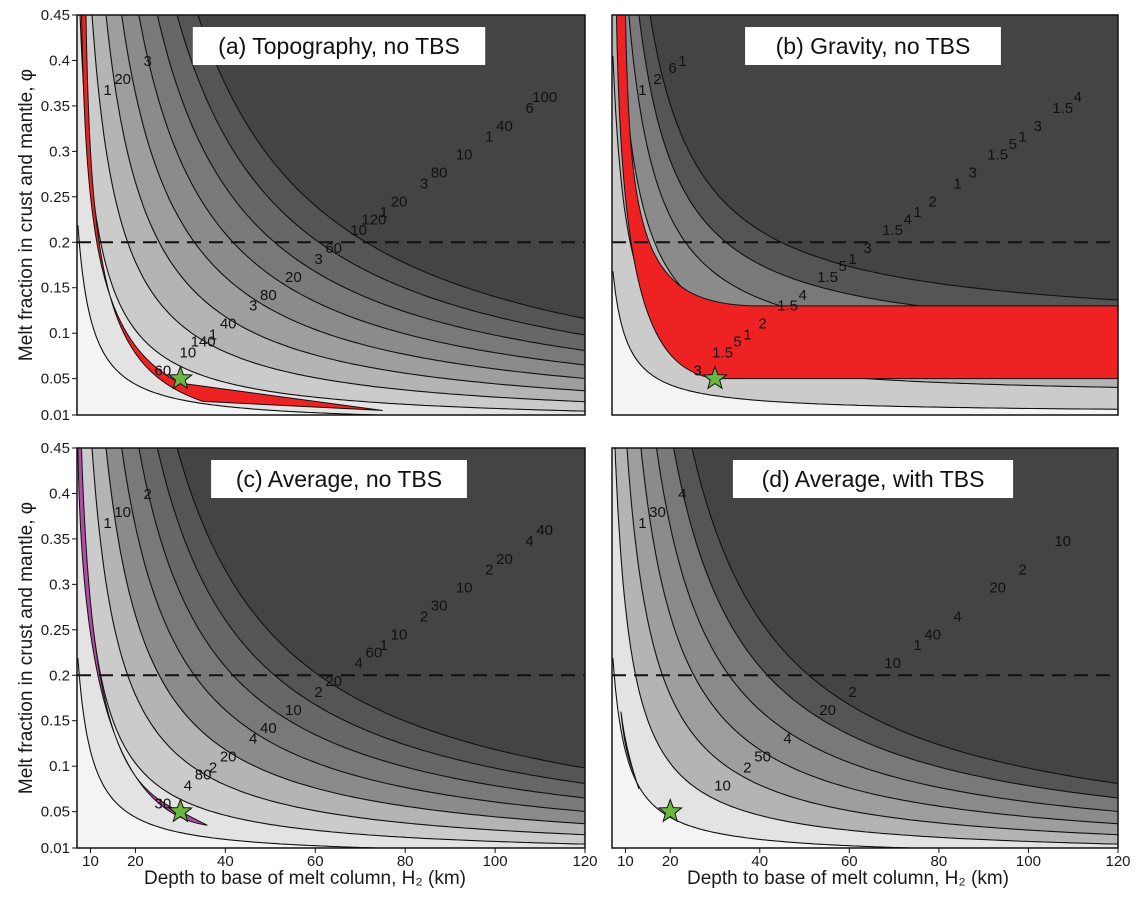 Image resolution: width=1135 pixels, height=897 pixels. I want to click on y-tick-label: 0.4, so click(59, 493).